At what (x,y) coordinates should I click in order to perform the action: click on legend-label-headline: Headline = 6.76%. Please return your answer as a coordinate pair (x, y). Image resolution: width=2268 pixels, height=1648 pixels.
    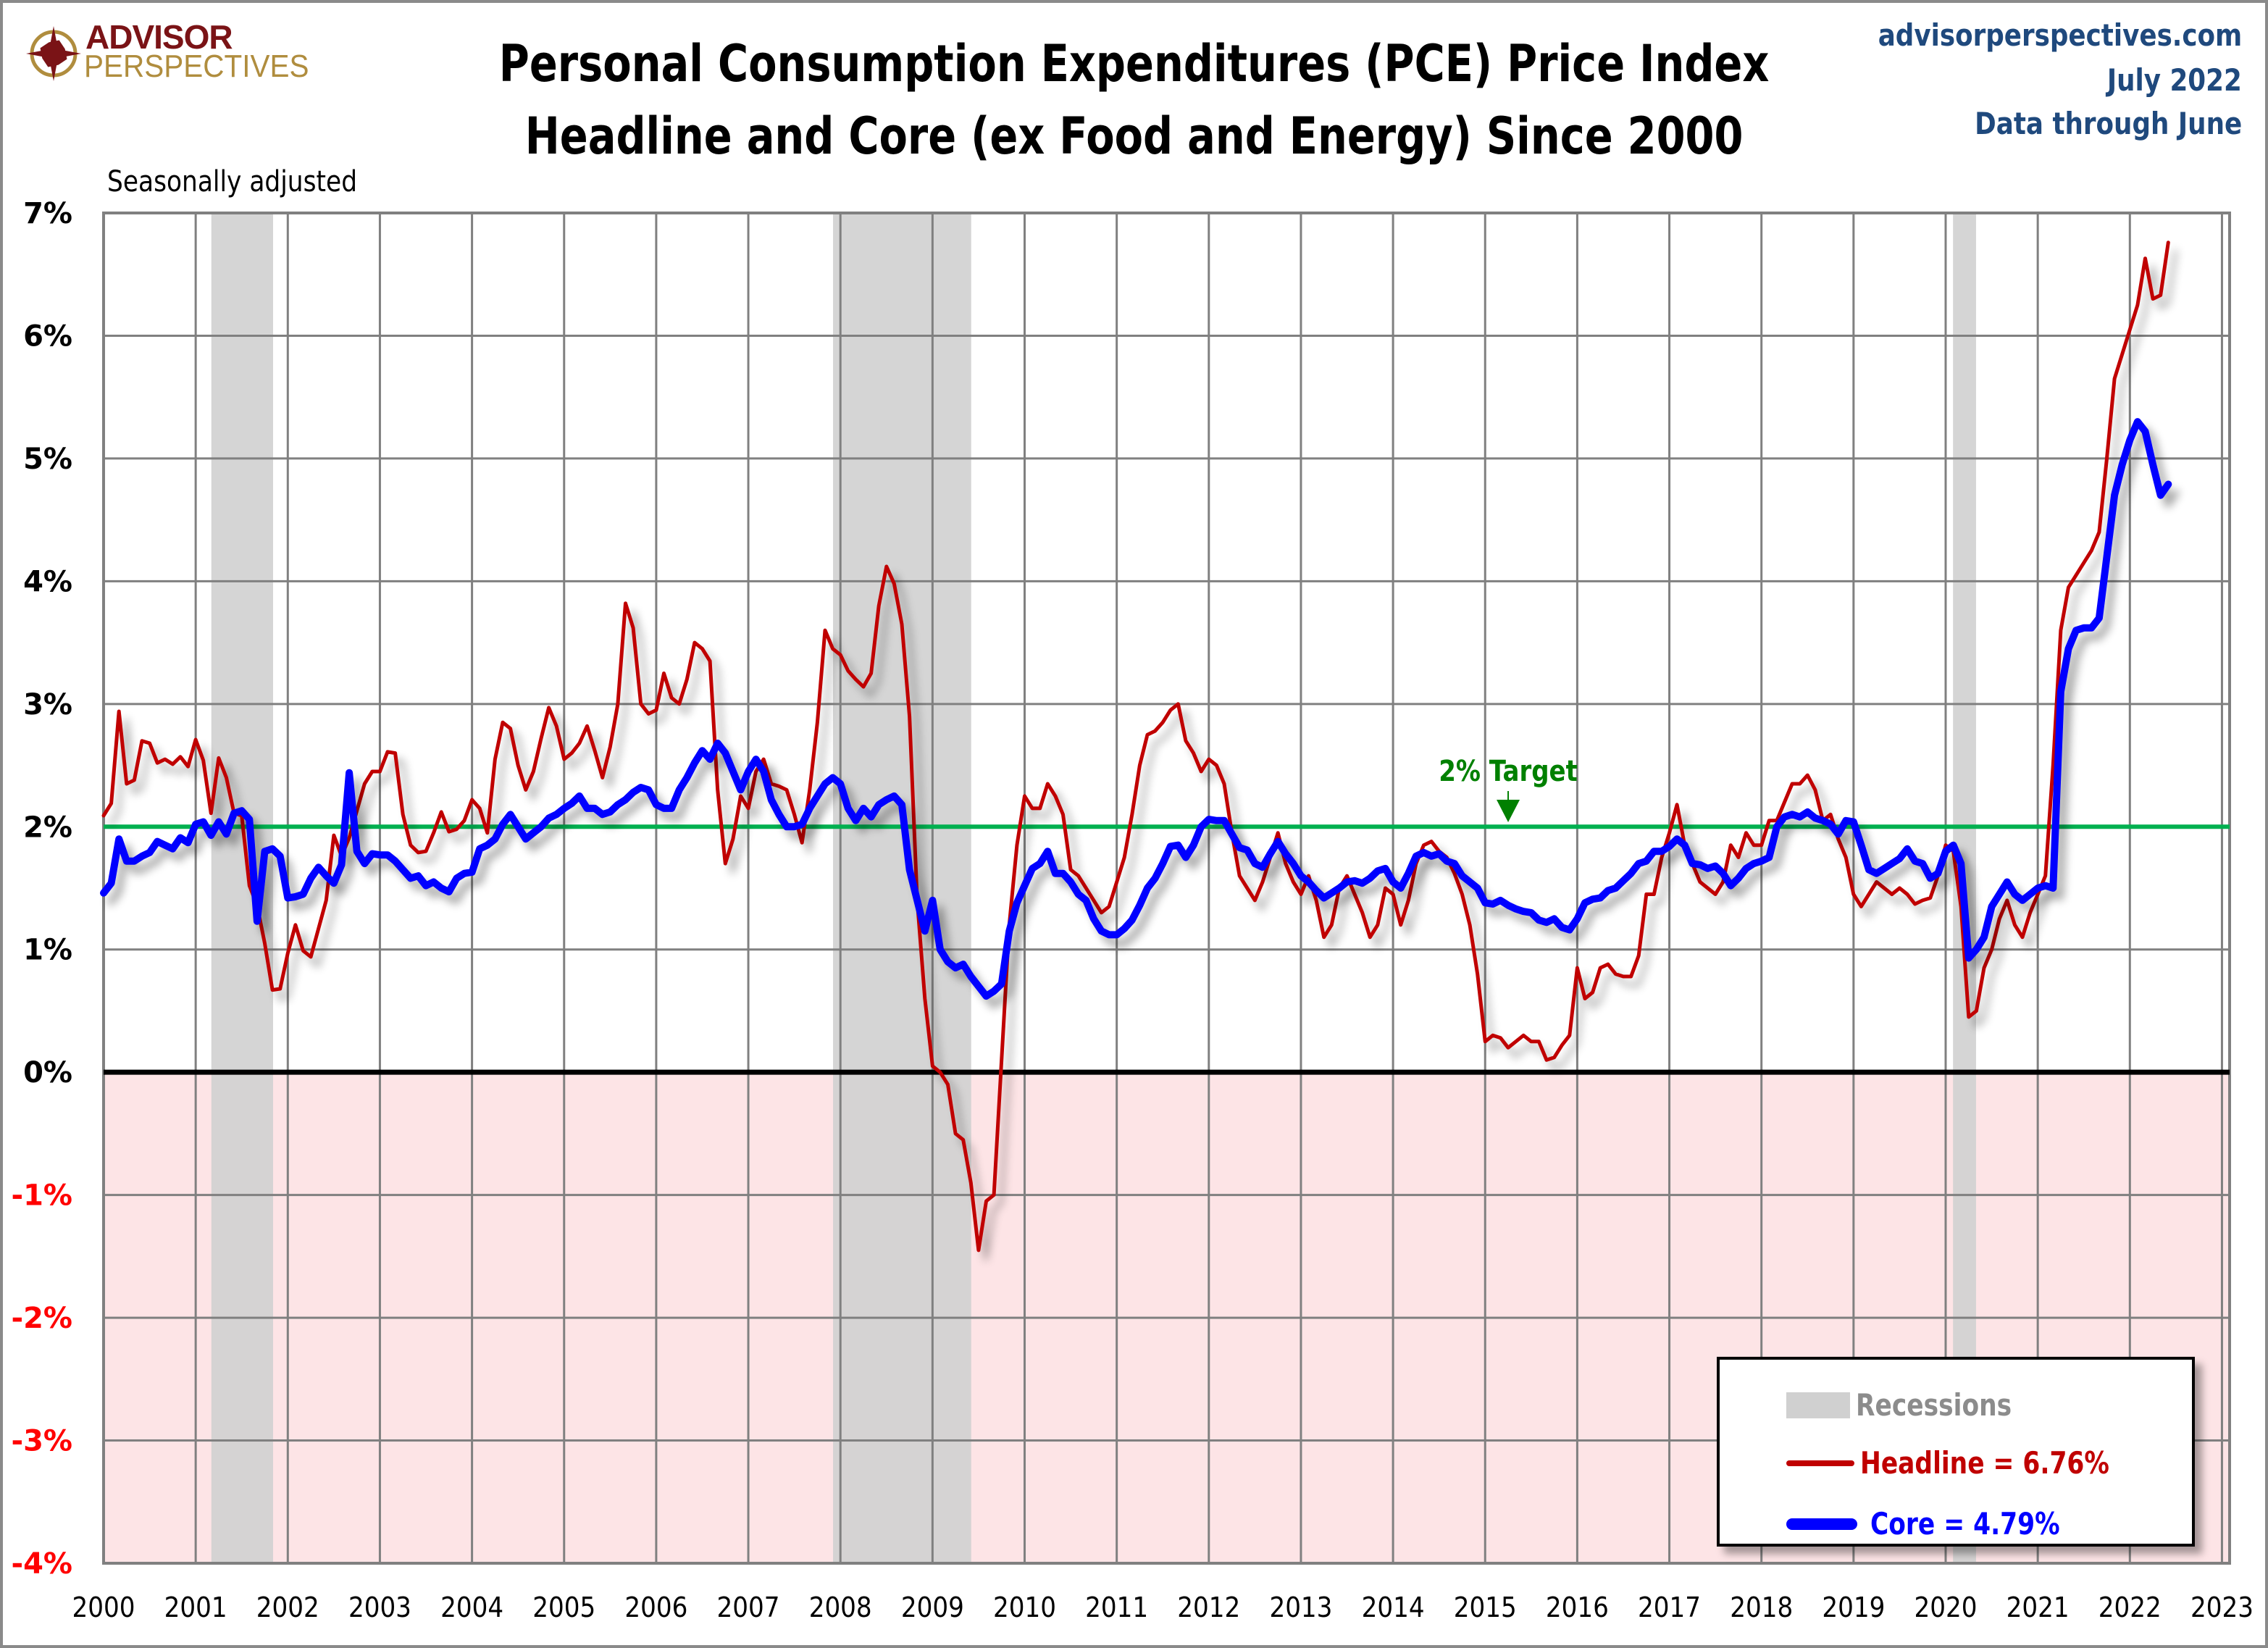
    Looking at the image, I should click on (1985, 1463).